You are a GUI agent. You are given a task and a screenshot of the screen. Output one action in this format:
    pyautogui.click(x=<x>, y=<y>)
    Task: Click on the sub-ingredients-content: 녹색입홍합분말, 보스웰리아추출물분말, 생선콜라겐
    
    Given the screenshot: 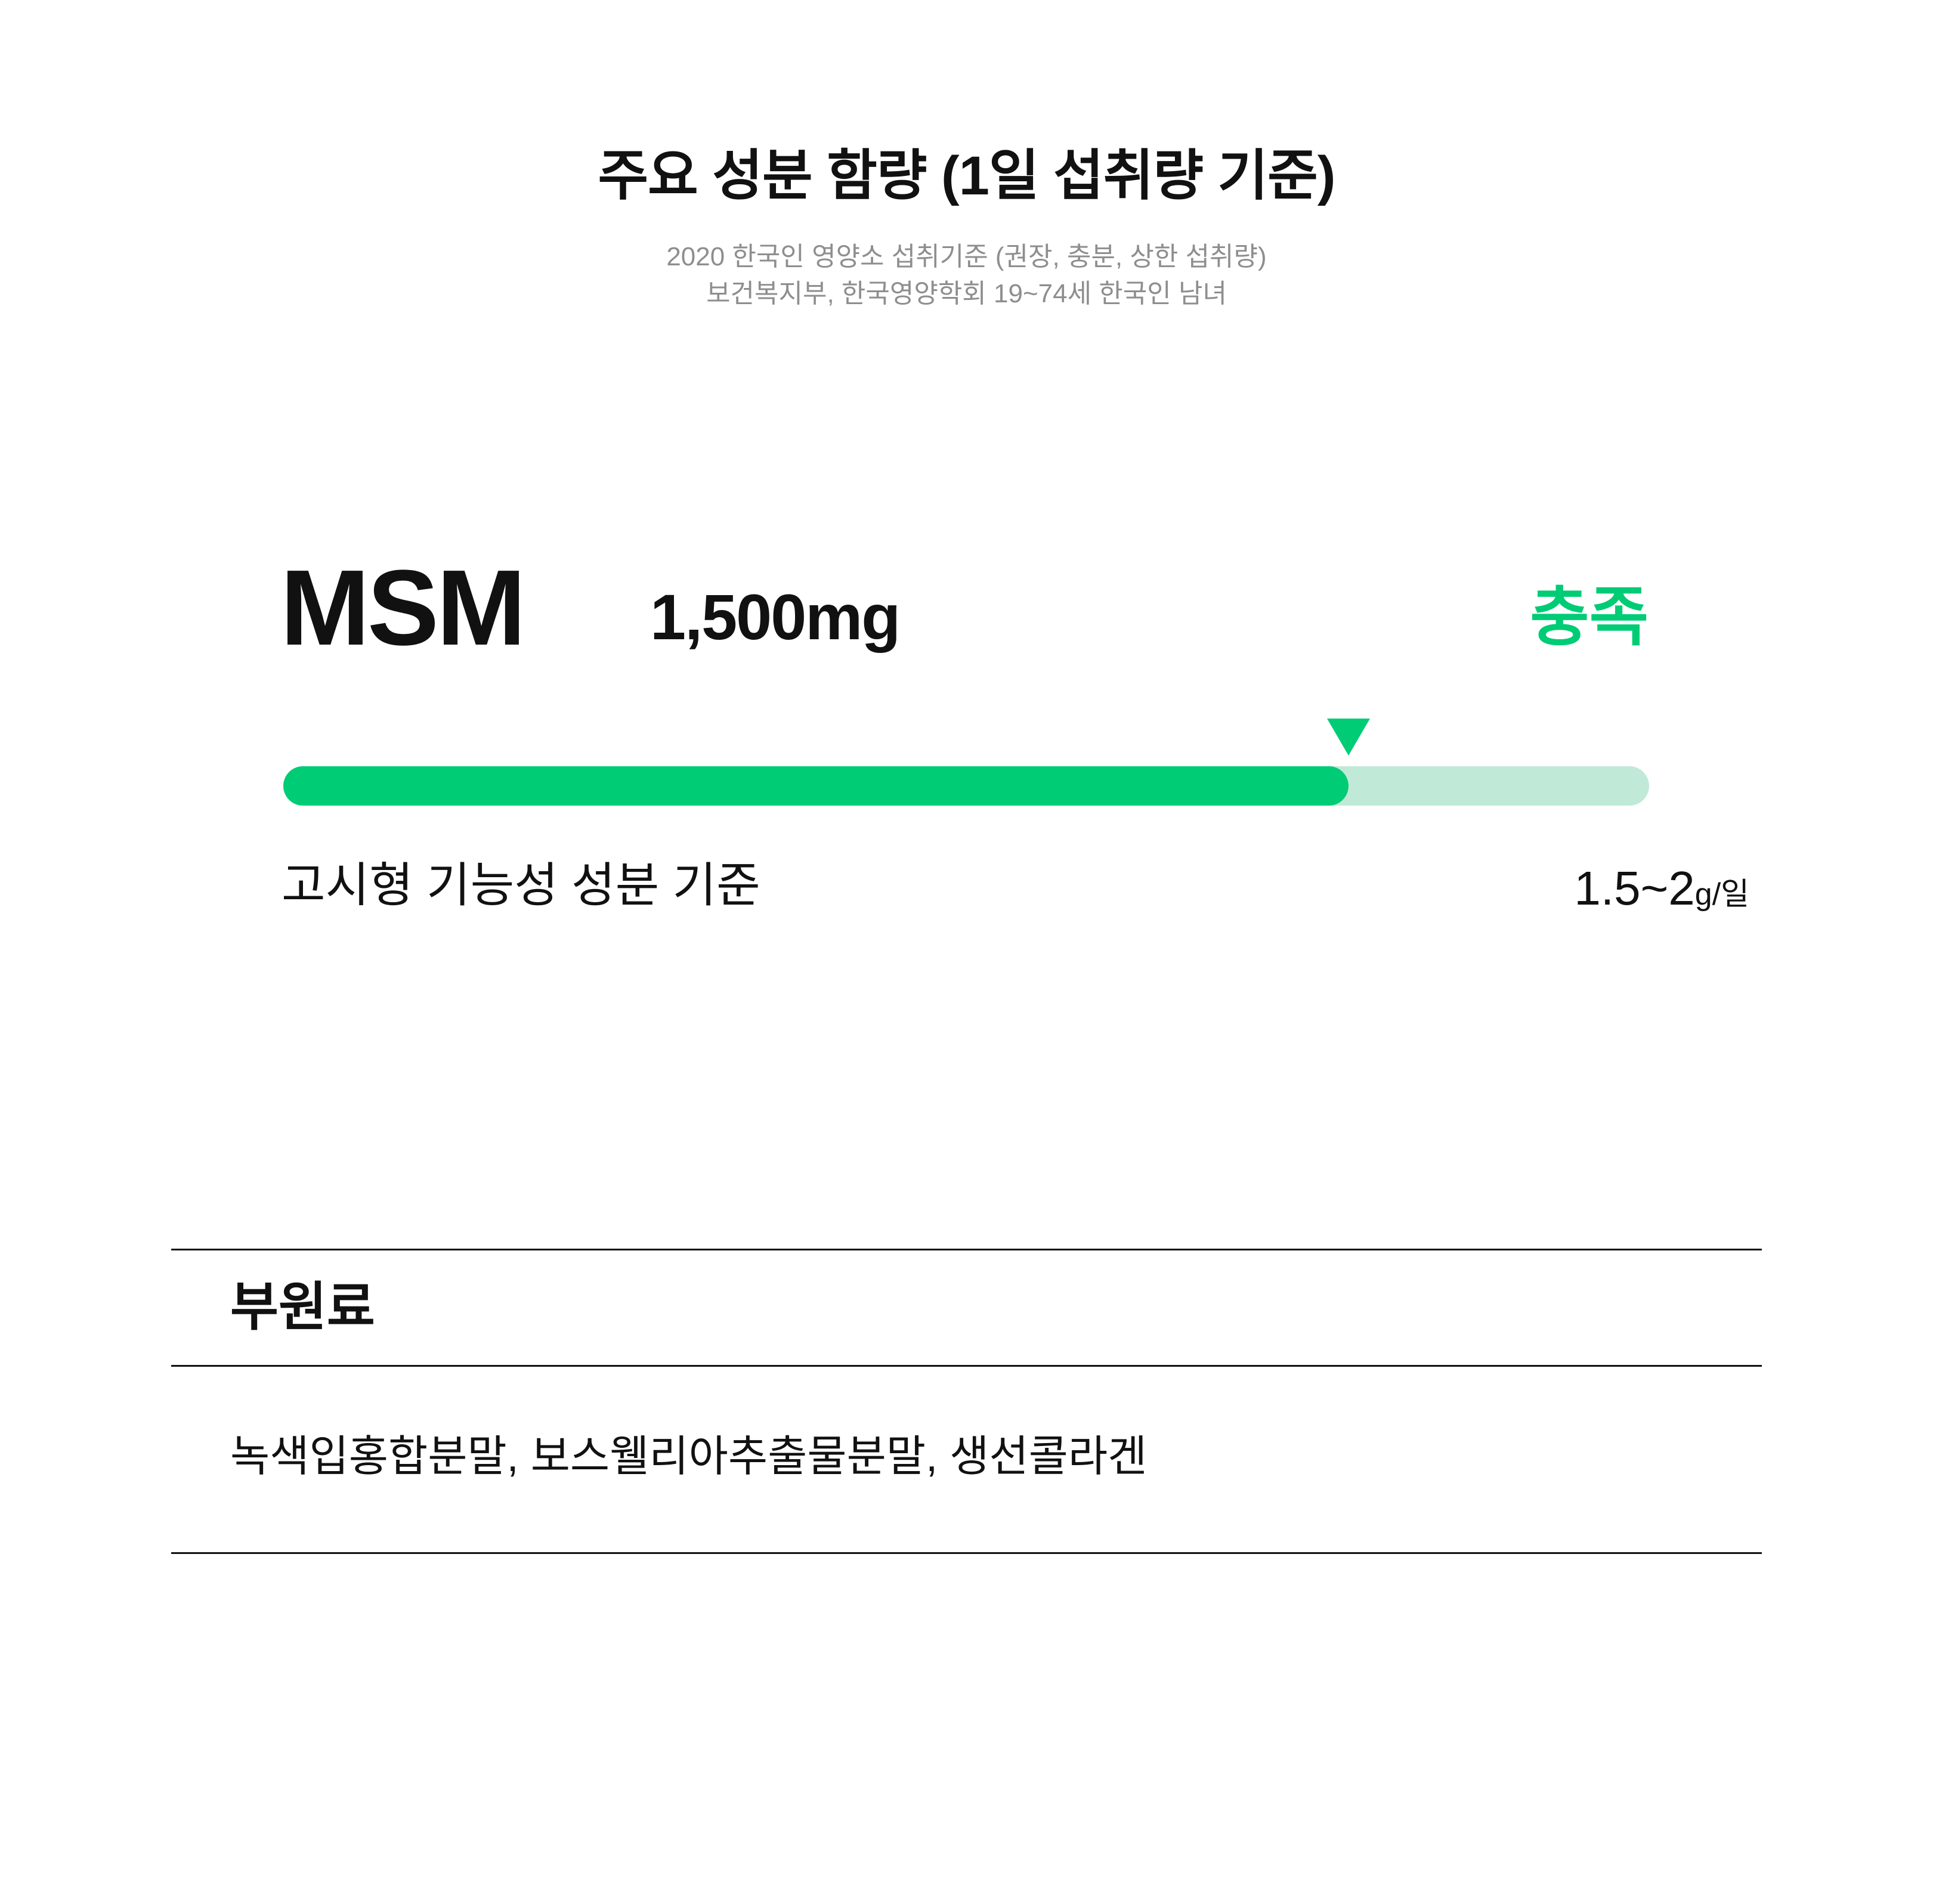 What is the action you would take?
    pyautogui.click(x=689, y=1457)
    